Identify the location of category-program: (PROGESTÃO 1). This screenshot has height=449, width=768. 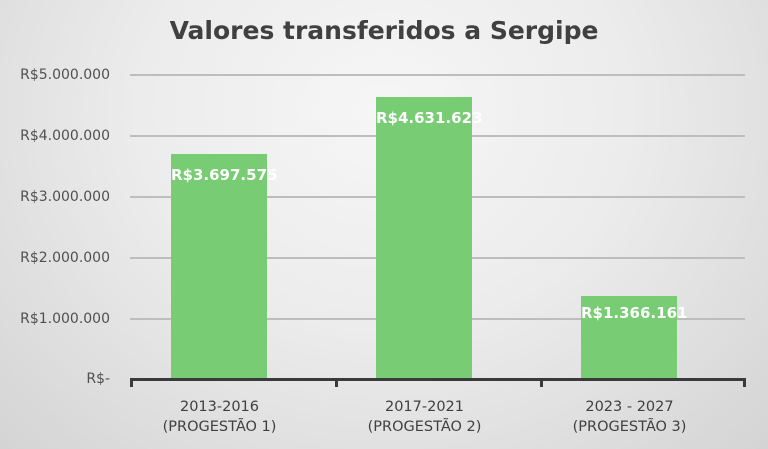
(219, 427).